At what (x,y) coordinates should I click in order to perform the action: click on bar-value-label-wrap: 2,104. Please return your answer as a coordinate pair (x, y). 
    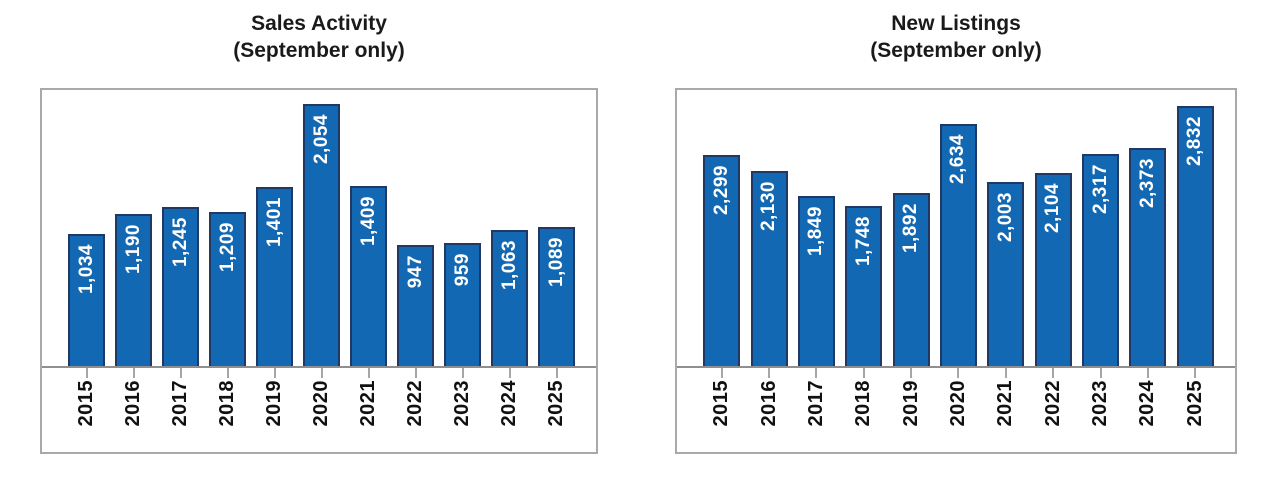
    Looking at the image, I should click on (1053, 208).